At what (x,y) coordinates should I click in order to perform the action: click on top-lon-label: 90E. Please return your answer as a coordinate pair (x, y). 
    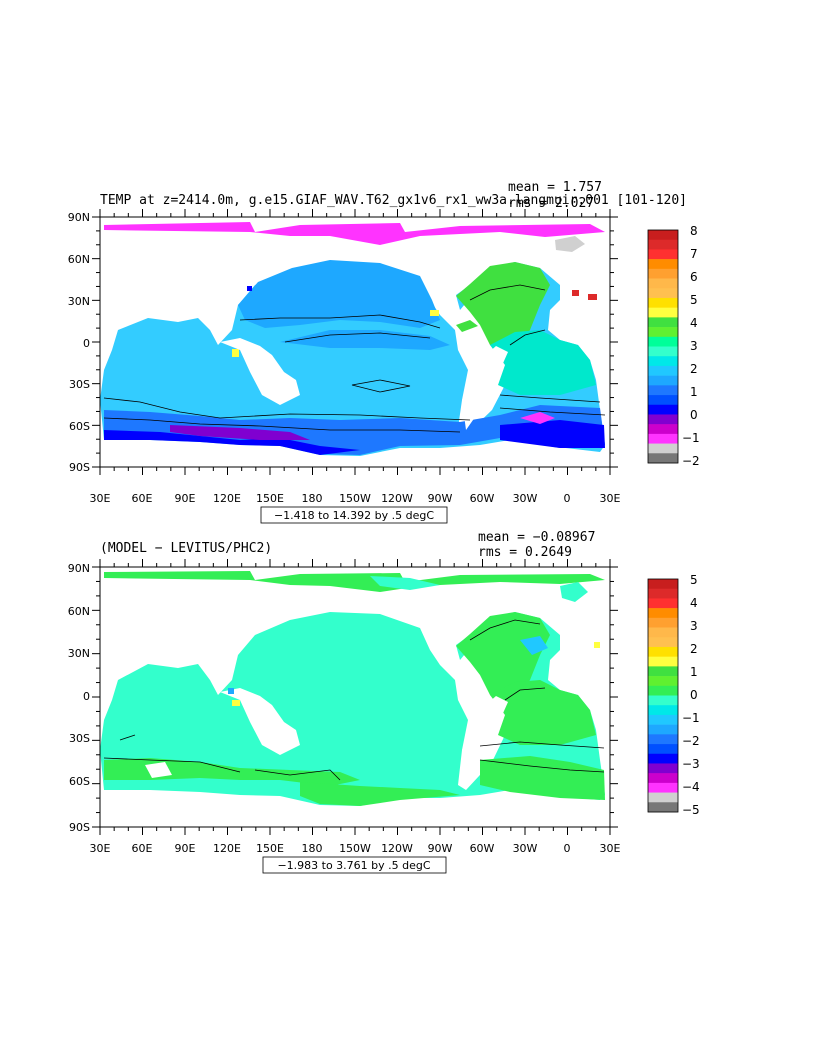
    Looking at the image, I should click on (185, 498).